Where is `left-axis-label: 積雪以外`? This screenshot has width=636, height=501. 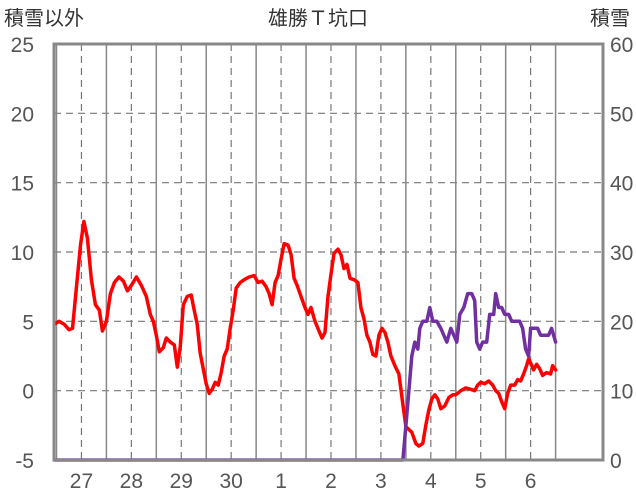 left-axis-label: 積雪以外 is located at coordinates (44, 18).